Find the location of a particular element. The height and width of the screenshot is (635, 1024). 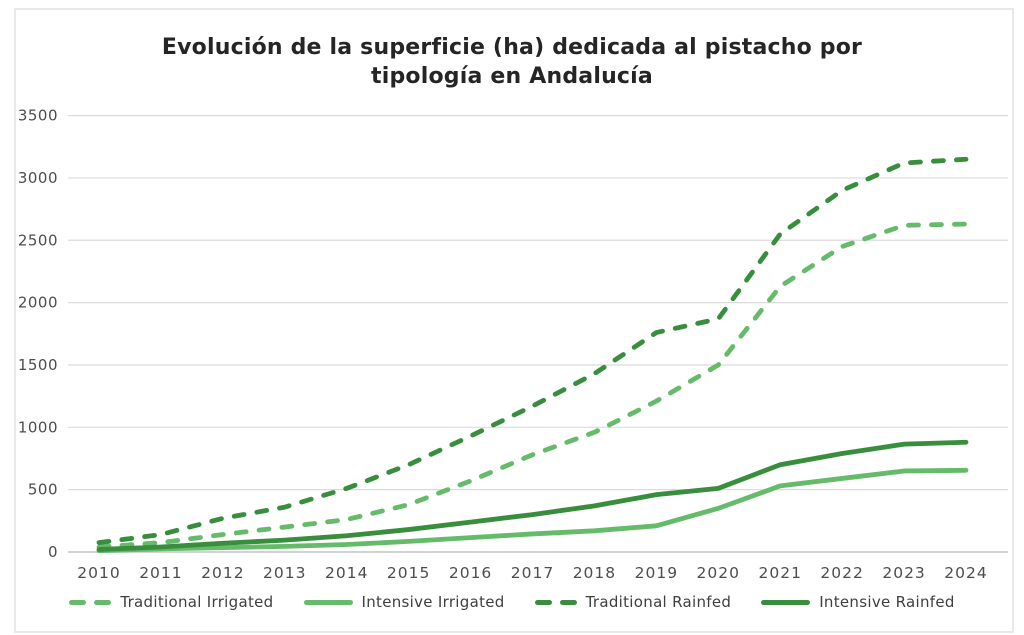

legend-solid-line-dark-icon is located at coordinates (786, 602).